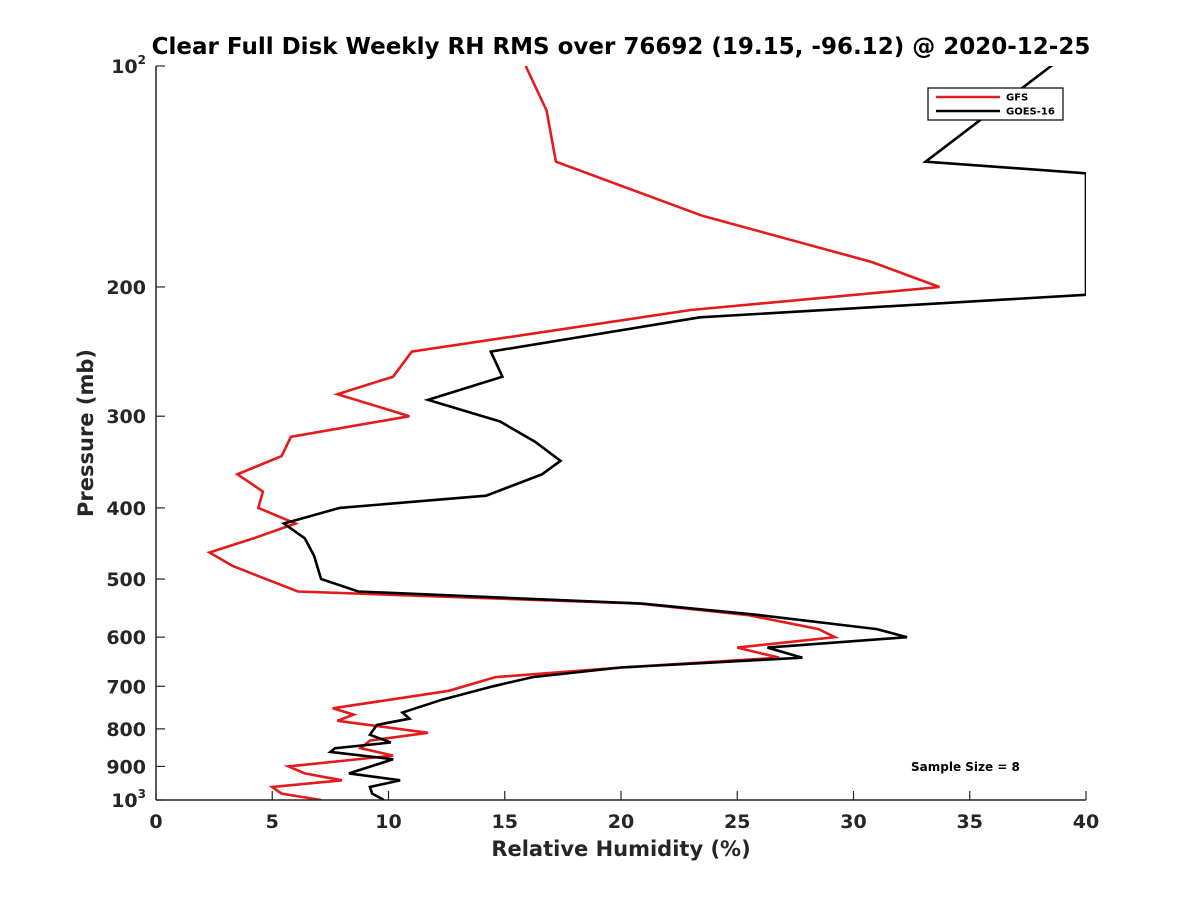  Describe the element at coordinates (853, 822) in the screenshot. I see `x-tick-label-6: 30` at that location.